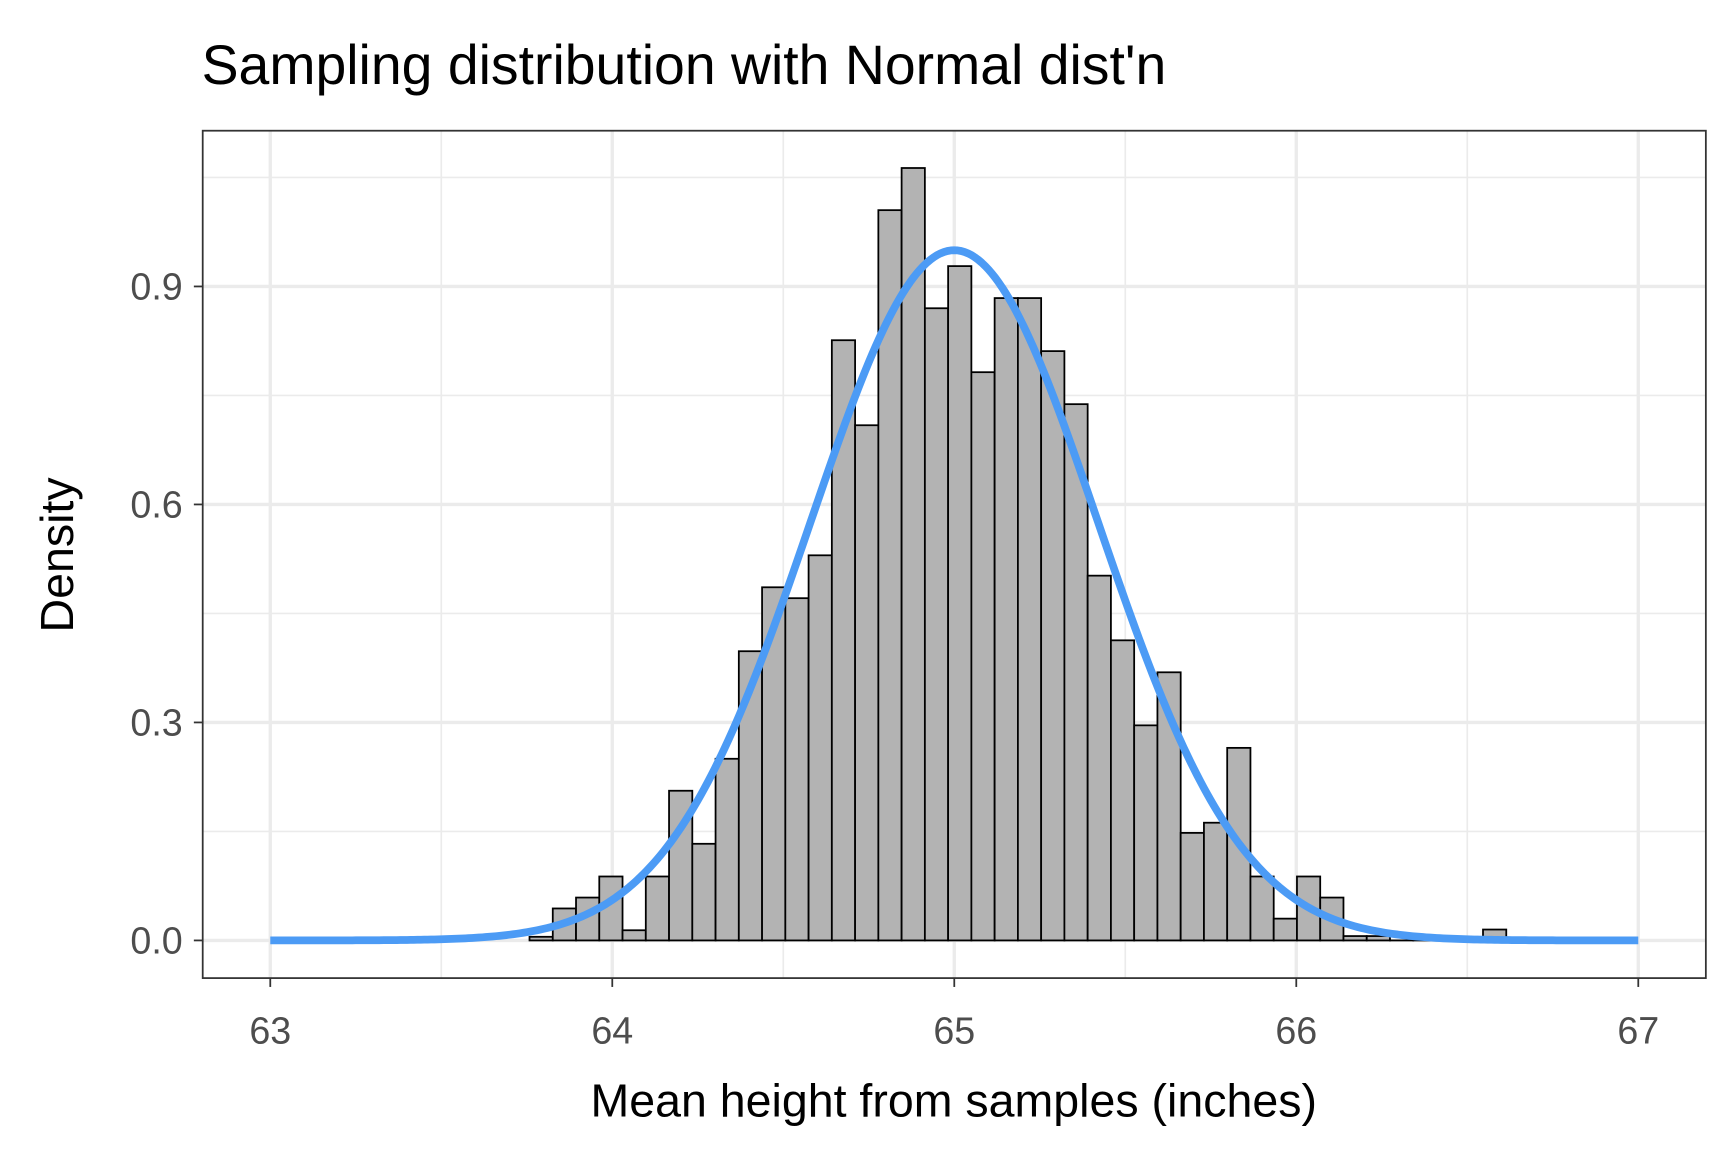 The height and width of the screenshot is (1152, 1728). I want to click on y-axis-label: Density, so click(57, 555).